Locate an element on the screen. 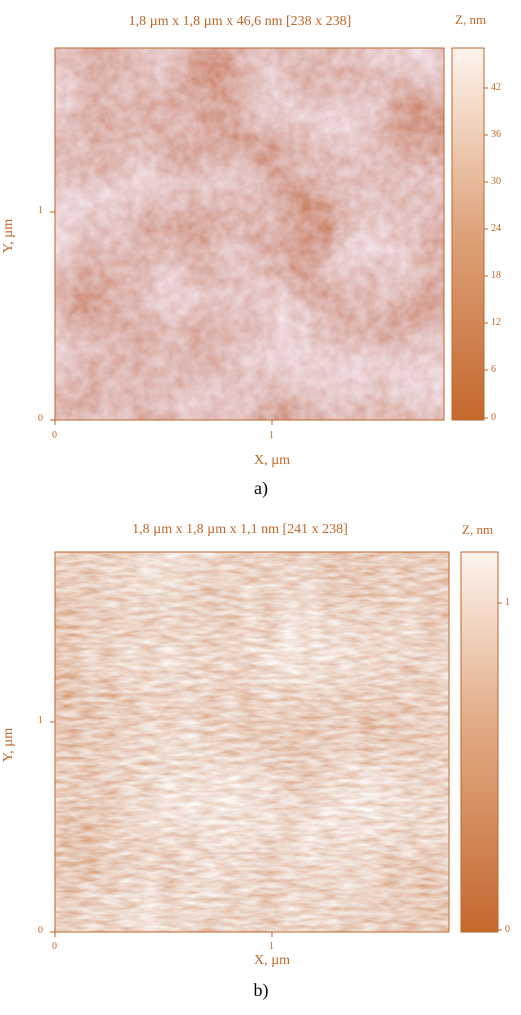  panel-title: 1,8 µm x 1,8 µm x 46,6 nm [238 x 238] is located at coordinates (240, 21).